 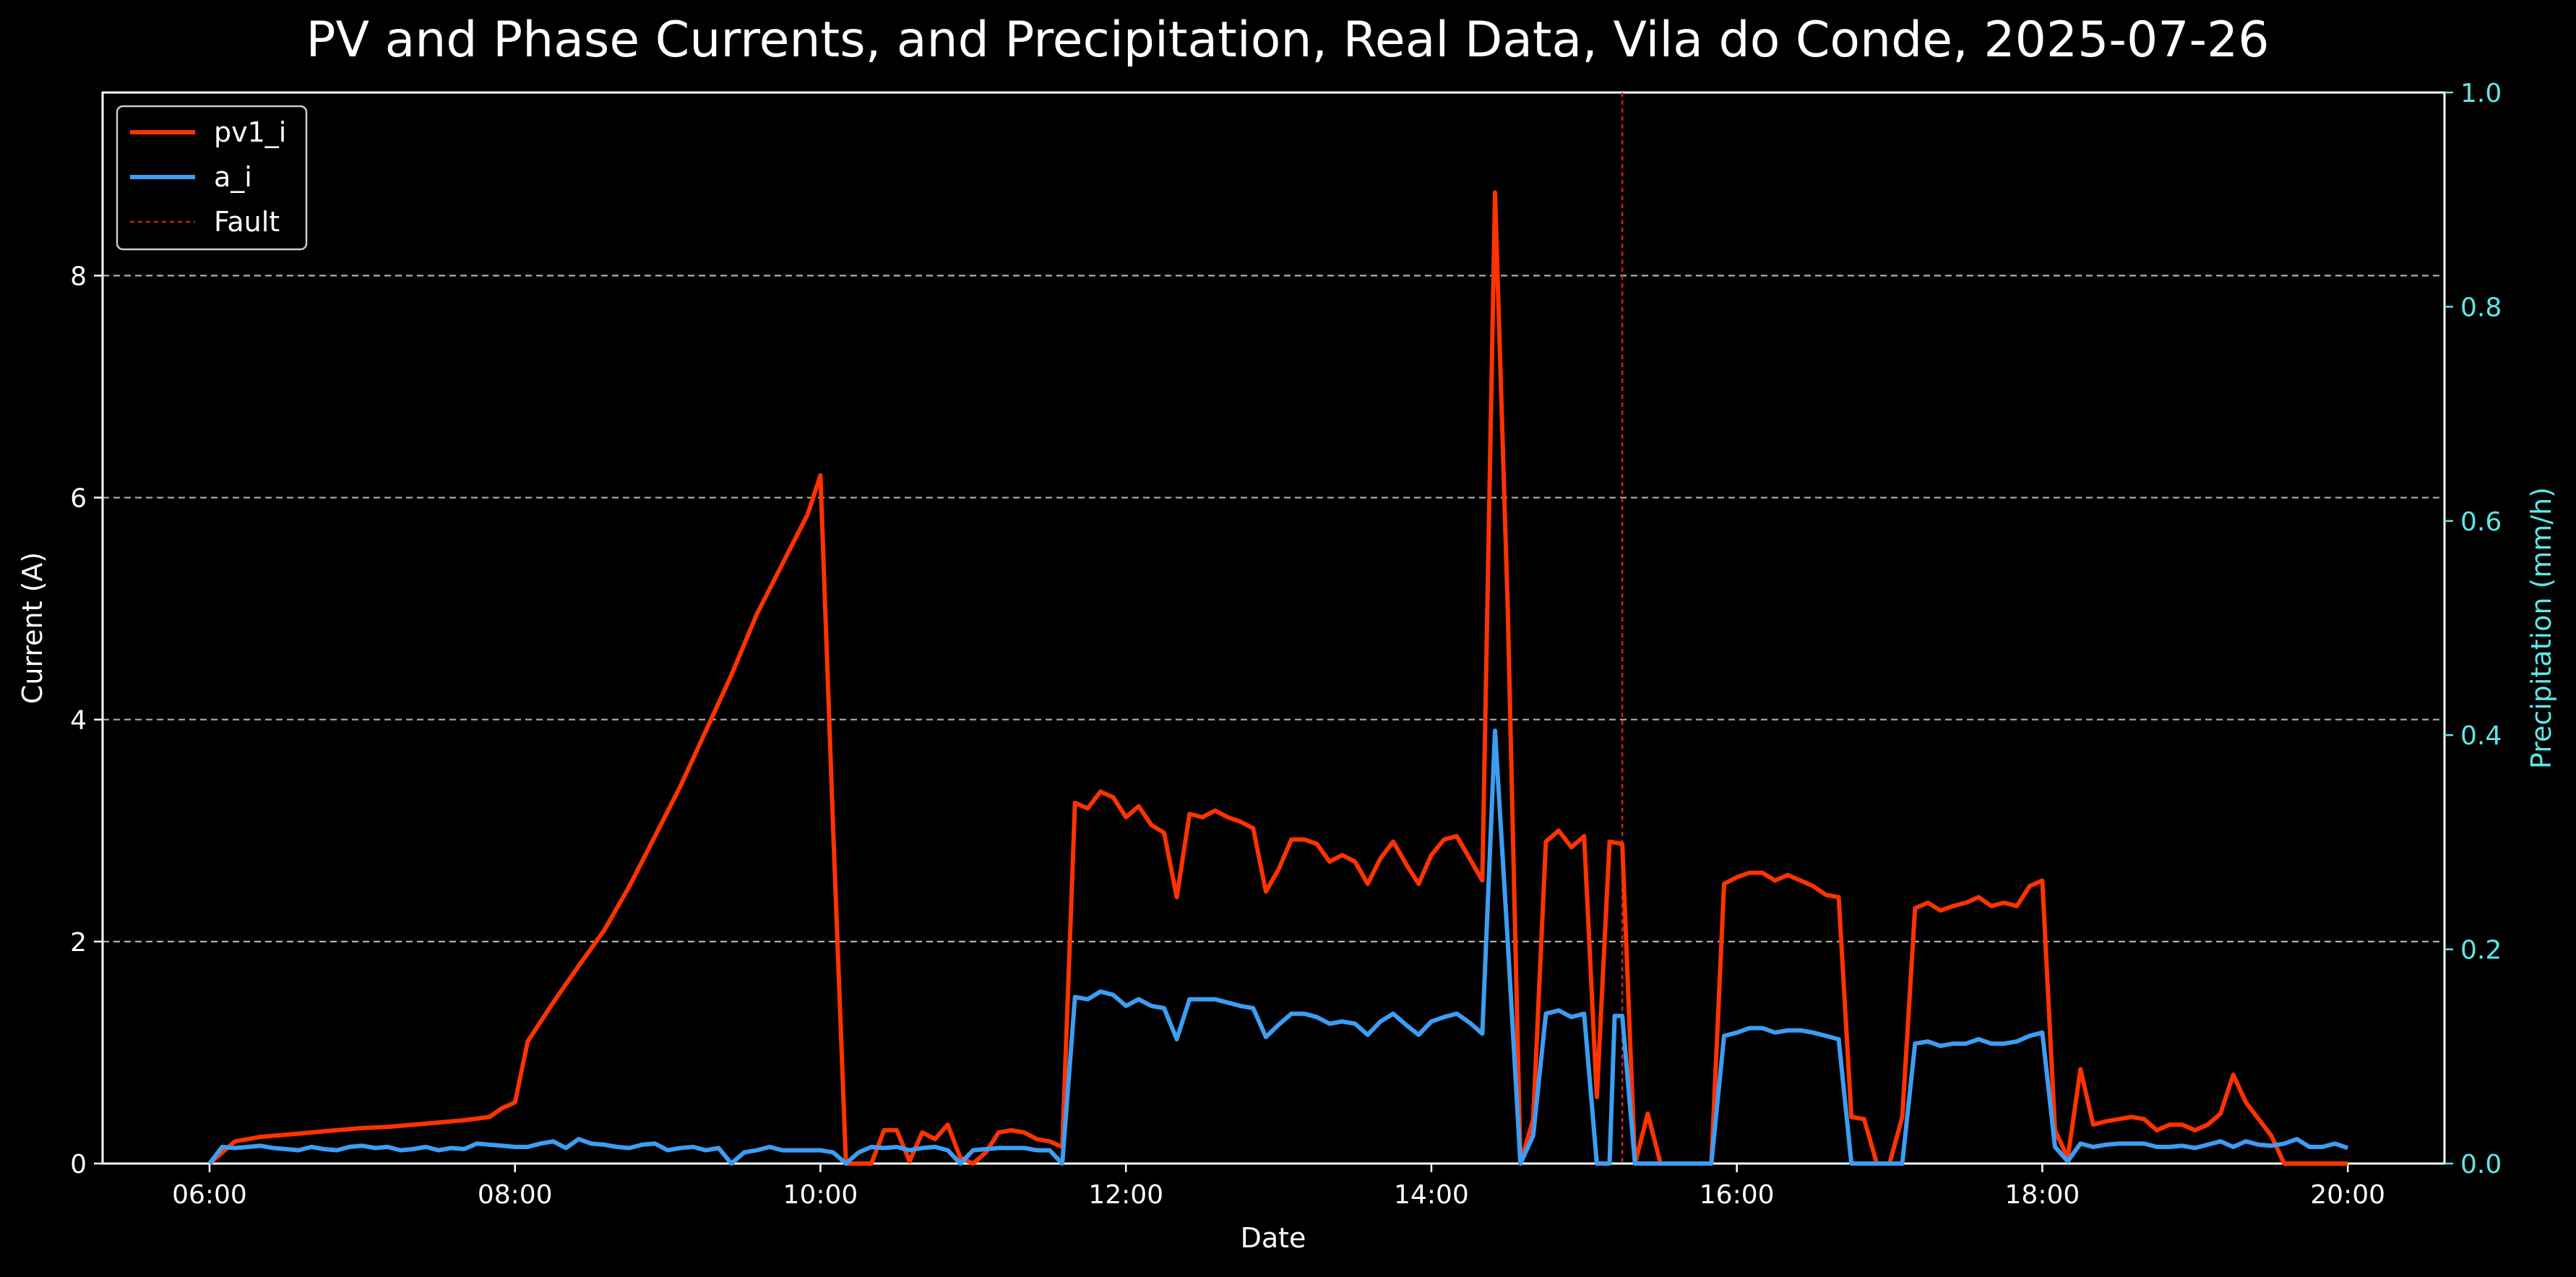 What do you see at coordinates (209, 1195) in the screenshot?
I see `x-tick-label: 06:00` at bounding box center [209, 1195].